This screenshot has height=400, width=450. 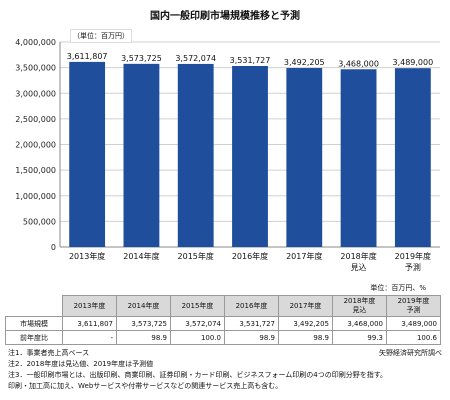 I want to click on table-row: 前年度比 - 98.9 100.0 98.9 98.9 99.3 100.6, so click(x=223, y=337).